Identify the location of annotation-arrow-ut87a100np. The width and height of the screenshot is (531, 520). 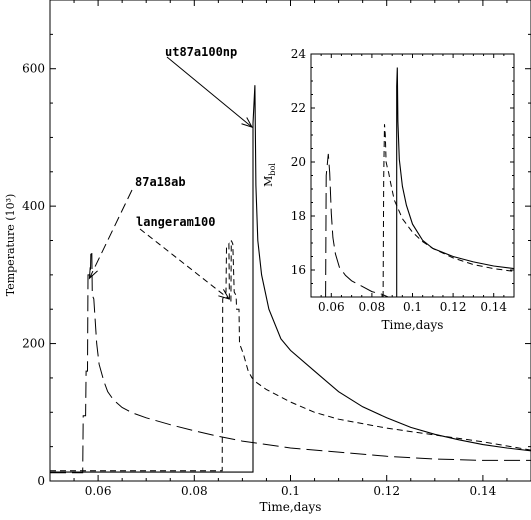
(209, 92).